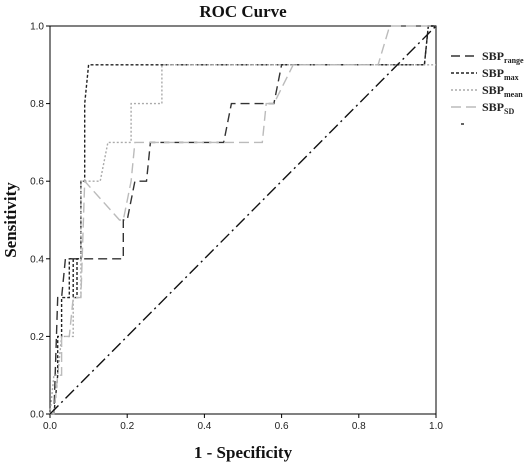  I want to click on x-tick-label: 0.8, so click(359, 426).